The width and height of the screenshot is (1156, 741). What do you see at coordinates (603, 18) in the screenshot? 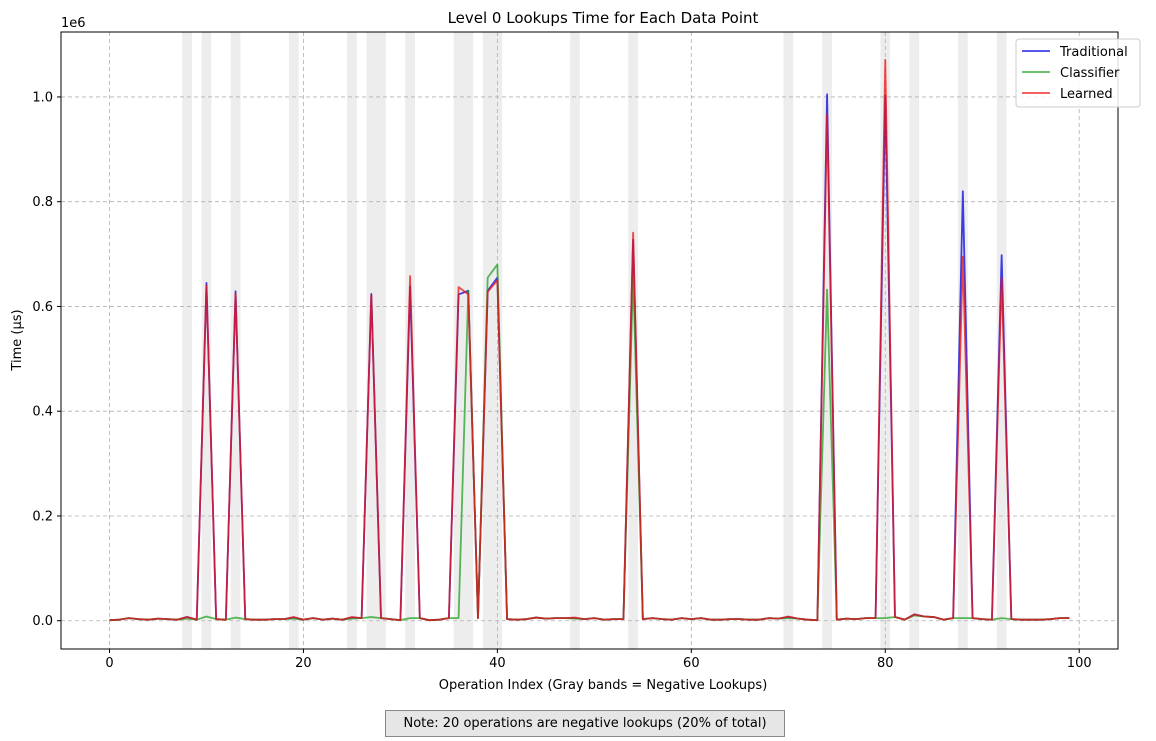
I see `chart-title: Level 0 Lookups Time for Each Data Point` at bounding box center [603, 18].